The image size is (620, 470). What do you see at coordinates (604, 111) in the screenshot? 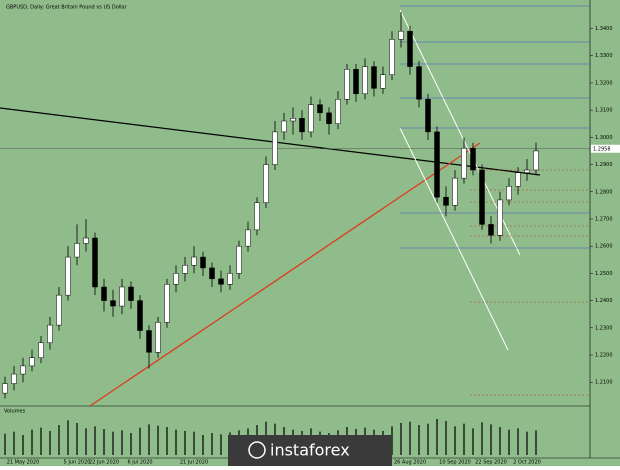
I see `y-tick-label: 1.3100` at bounding box center [604, 111].